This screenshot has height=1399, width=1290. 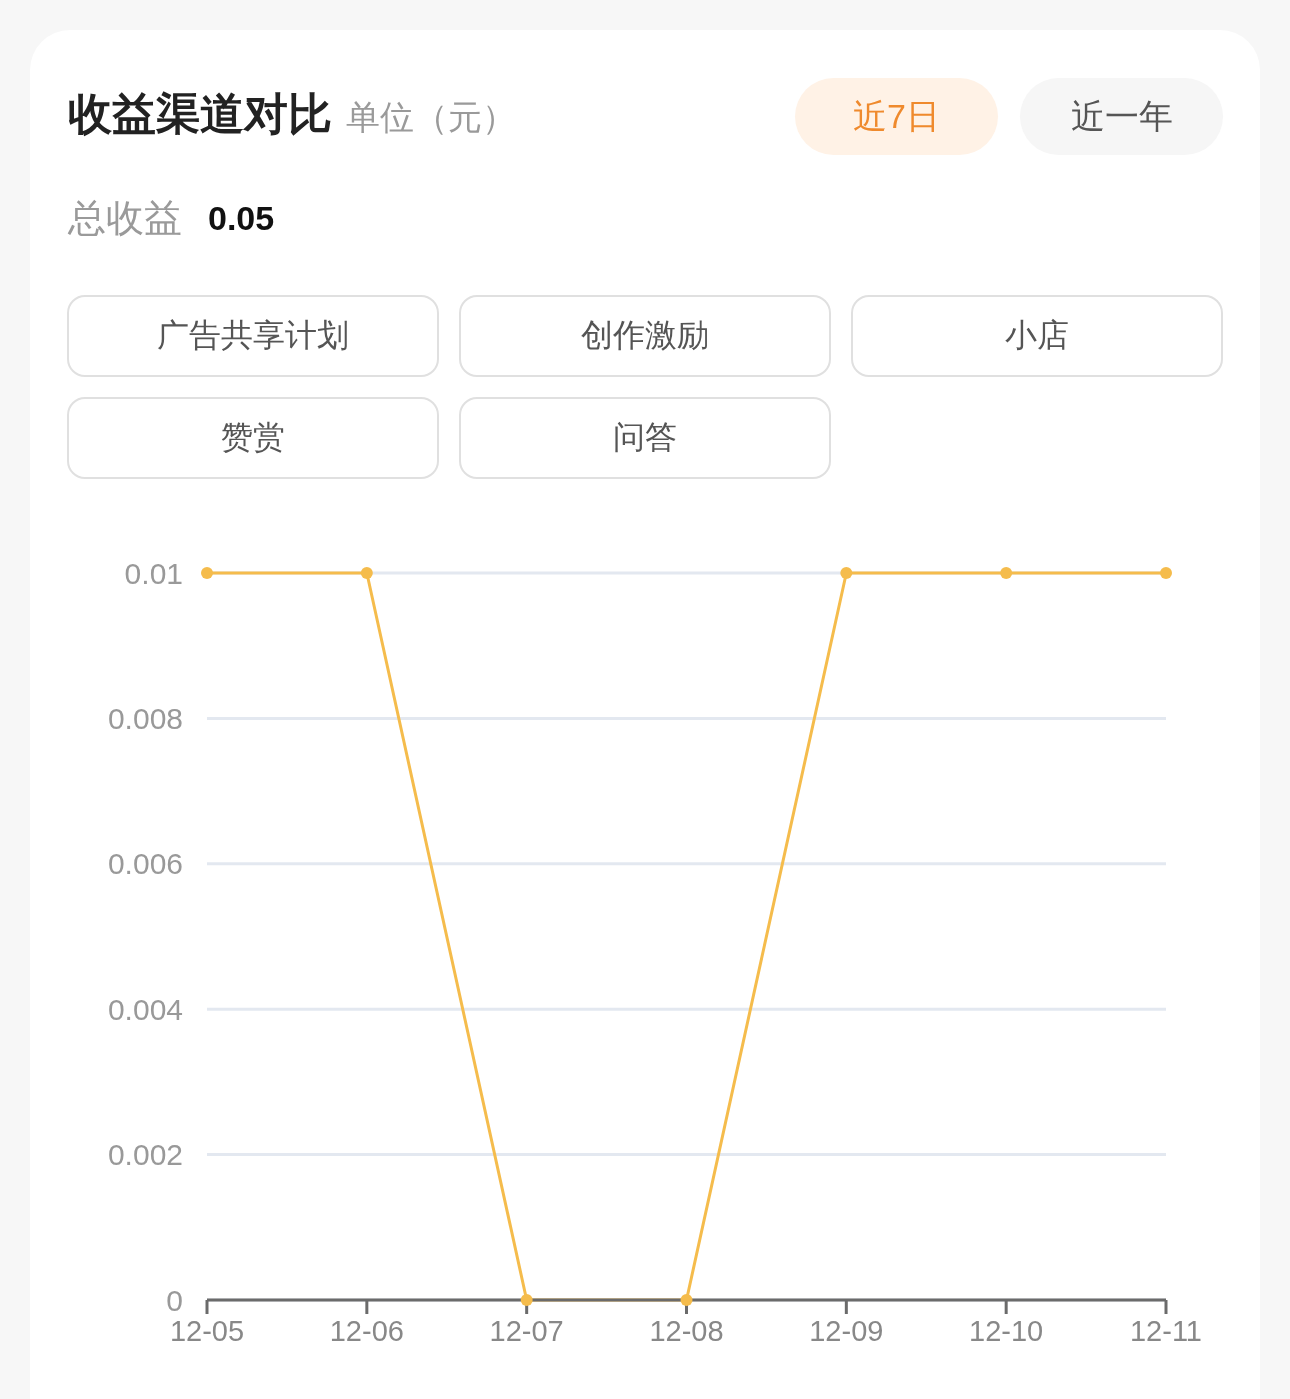 I want to click on text: 总收益, so click(x=125, y=218).